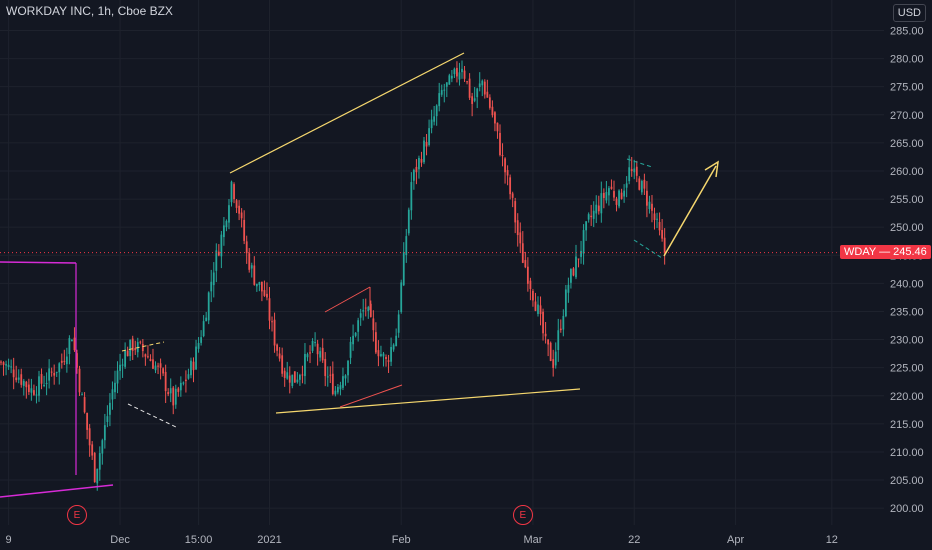  What do you see at coordinates (711, 169) in the screenshot?
I see `arrow-head` at bounding box center [711, 169].